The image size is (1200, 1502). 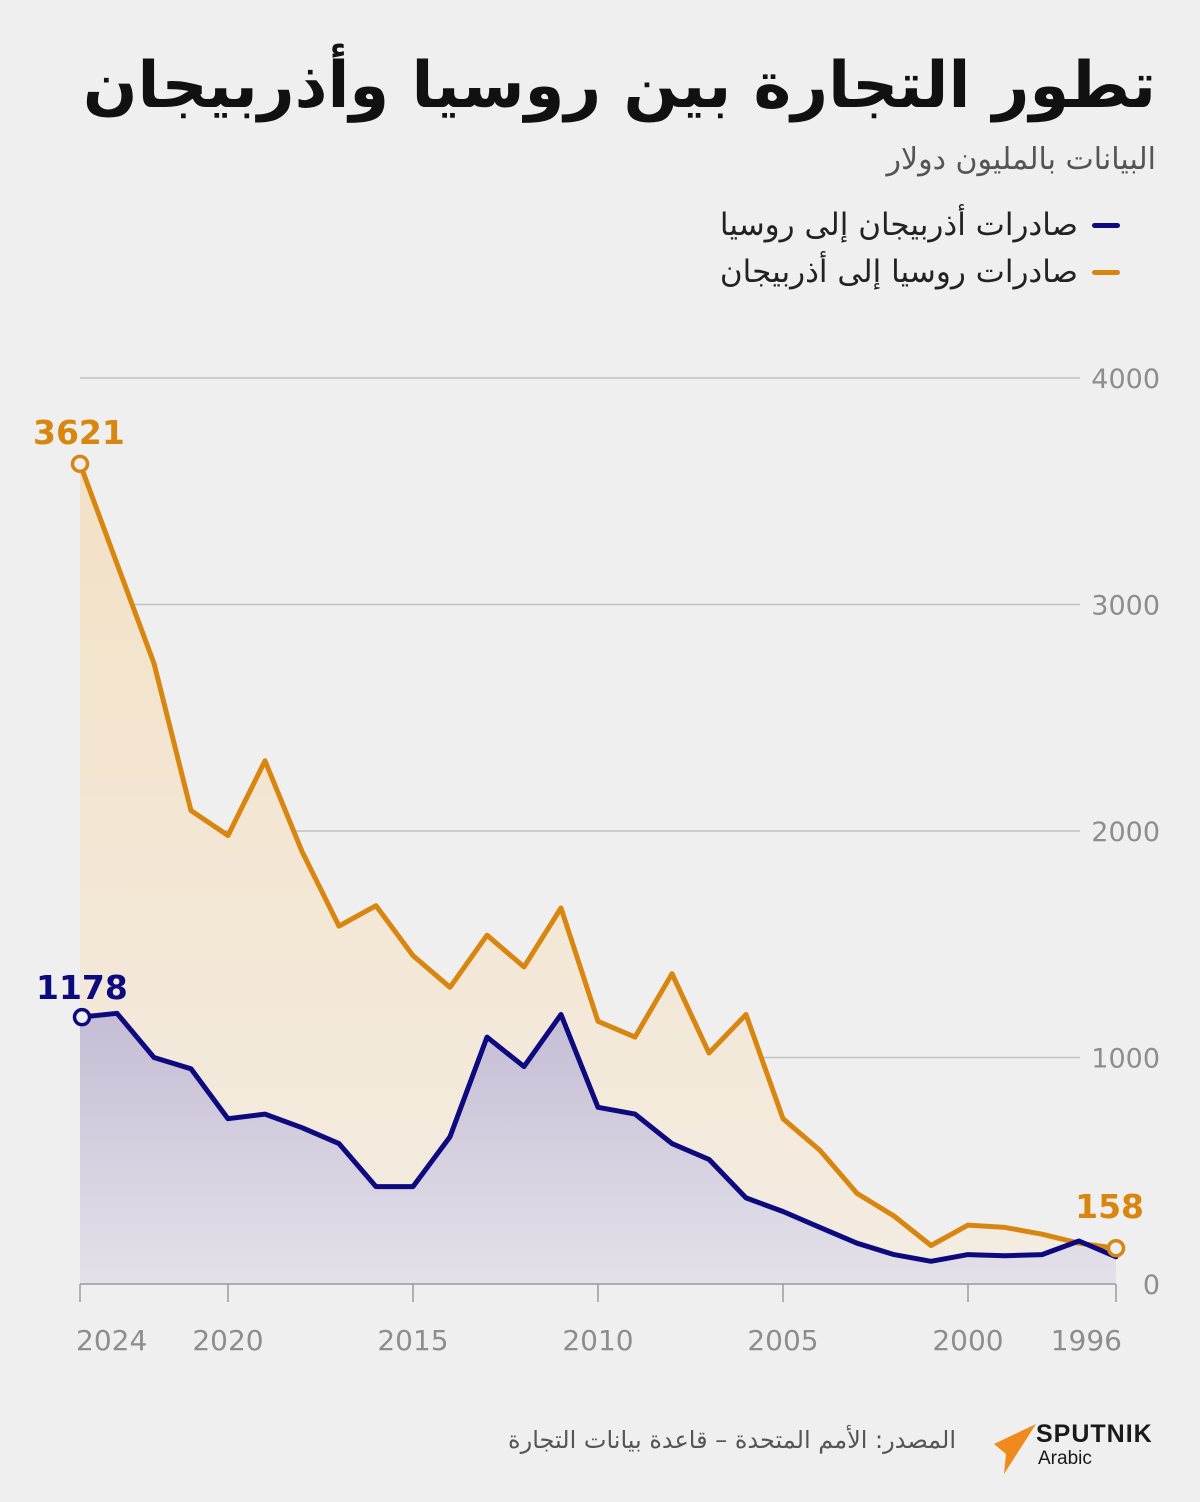 What do you see at coordinates (80, 464) in the screenshot?
I see `marker-orange-first` at bounding box center [80, 464].